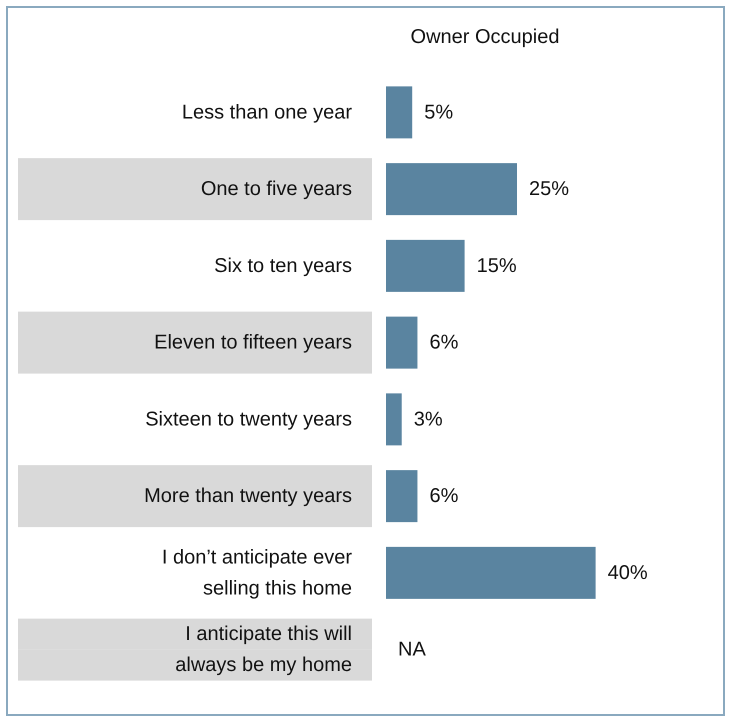 The image size is (735, 726). I want to click on data-label: 40%, so click(628, 573).